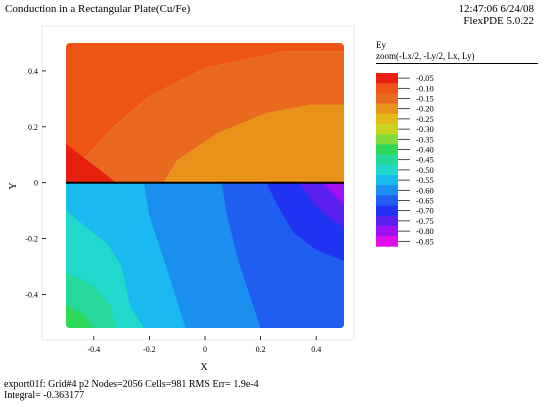 This screenshot has height=408, width=544. I want to click on y-tick-label: 0, so click(36, 183).